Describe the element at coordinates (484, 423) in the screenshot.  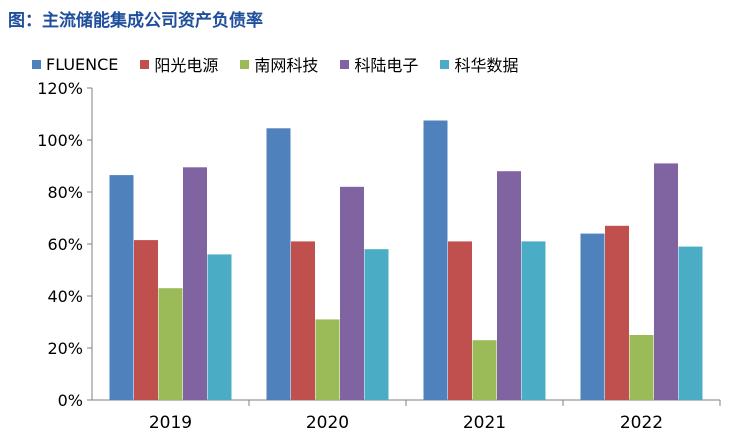
I see `x-tick-label: 2021` at that location.